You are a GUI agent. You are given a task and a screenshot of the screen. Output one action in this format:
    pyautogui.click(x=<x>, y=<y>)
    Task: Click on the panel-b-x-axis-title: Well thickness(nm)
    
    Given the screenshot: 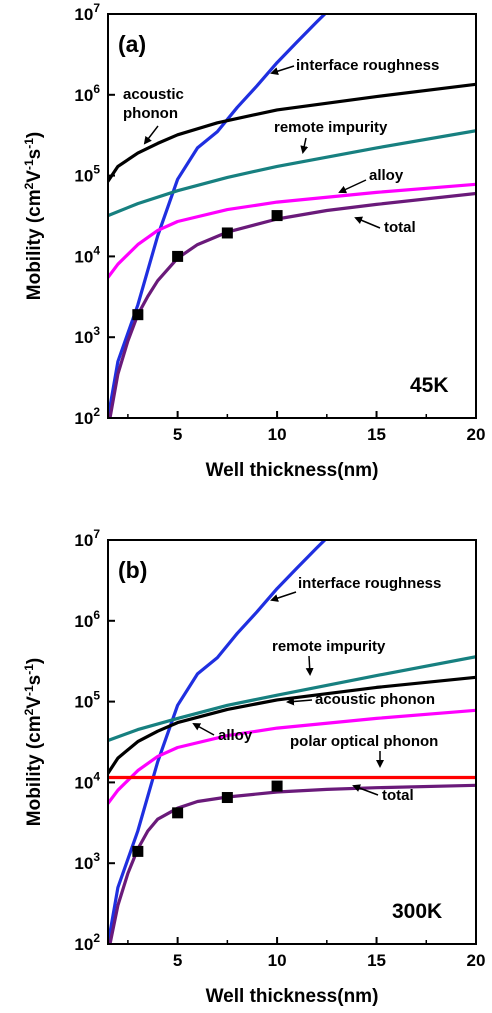 What is the action you would take?
    pyautogui.click(x=292, y=996)
    